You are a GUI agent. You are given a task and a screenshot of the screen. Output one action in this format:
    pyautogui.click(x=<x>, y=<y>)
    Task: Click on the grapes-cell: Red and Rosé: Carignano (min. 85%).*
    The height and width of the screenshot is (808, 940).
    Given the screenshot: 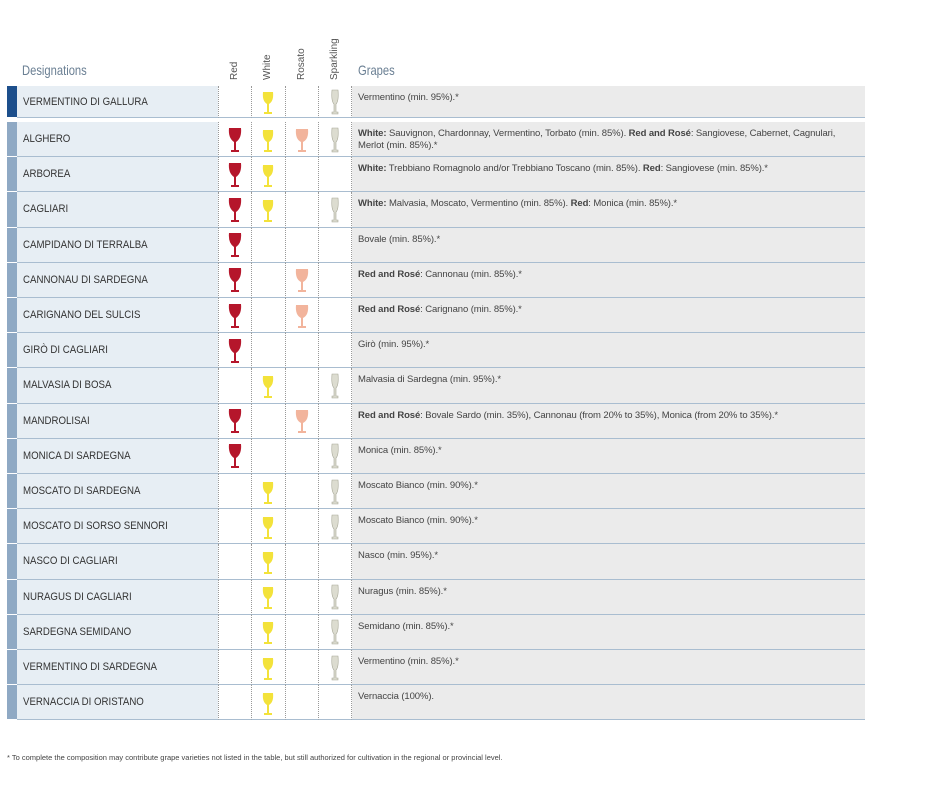 What is the action you would take?
    pyautogui.click(x=608, y=316)
    